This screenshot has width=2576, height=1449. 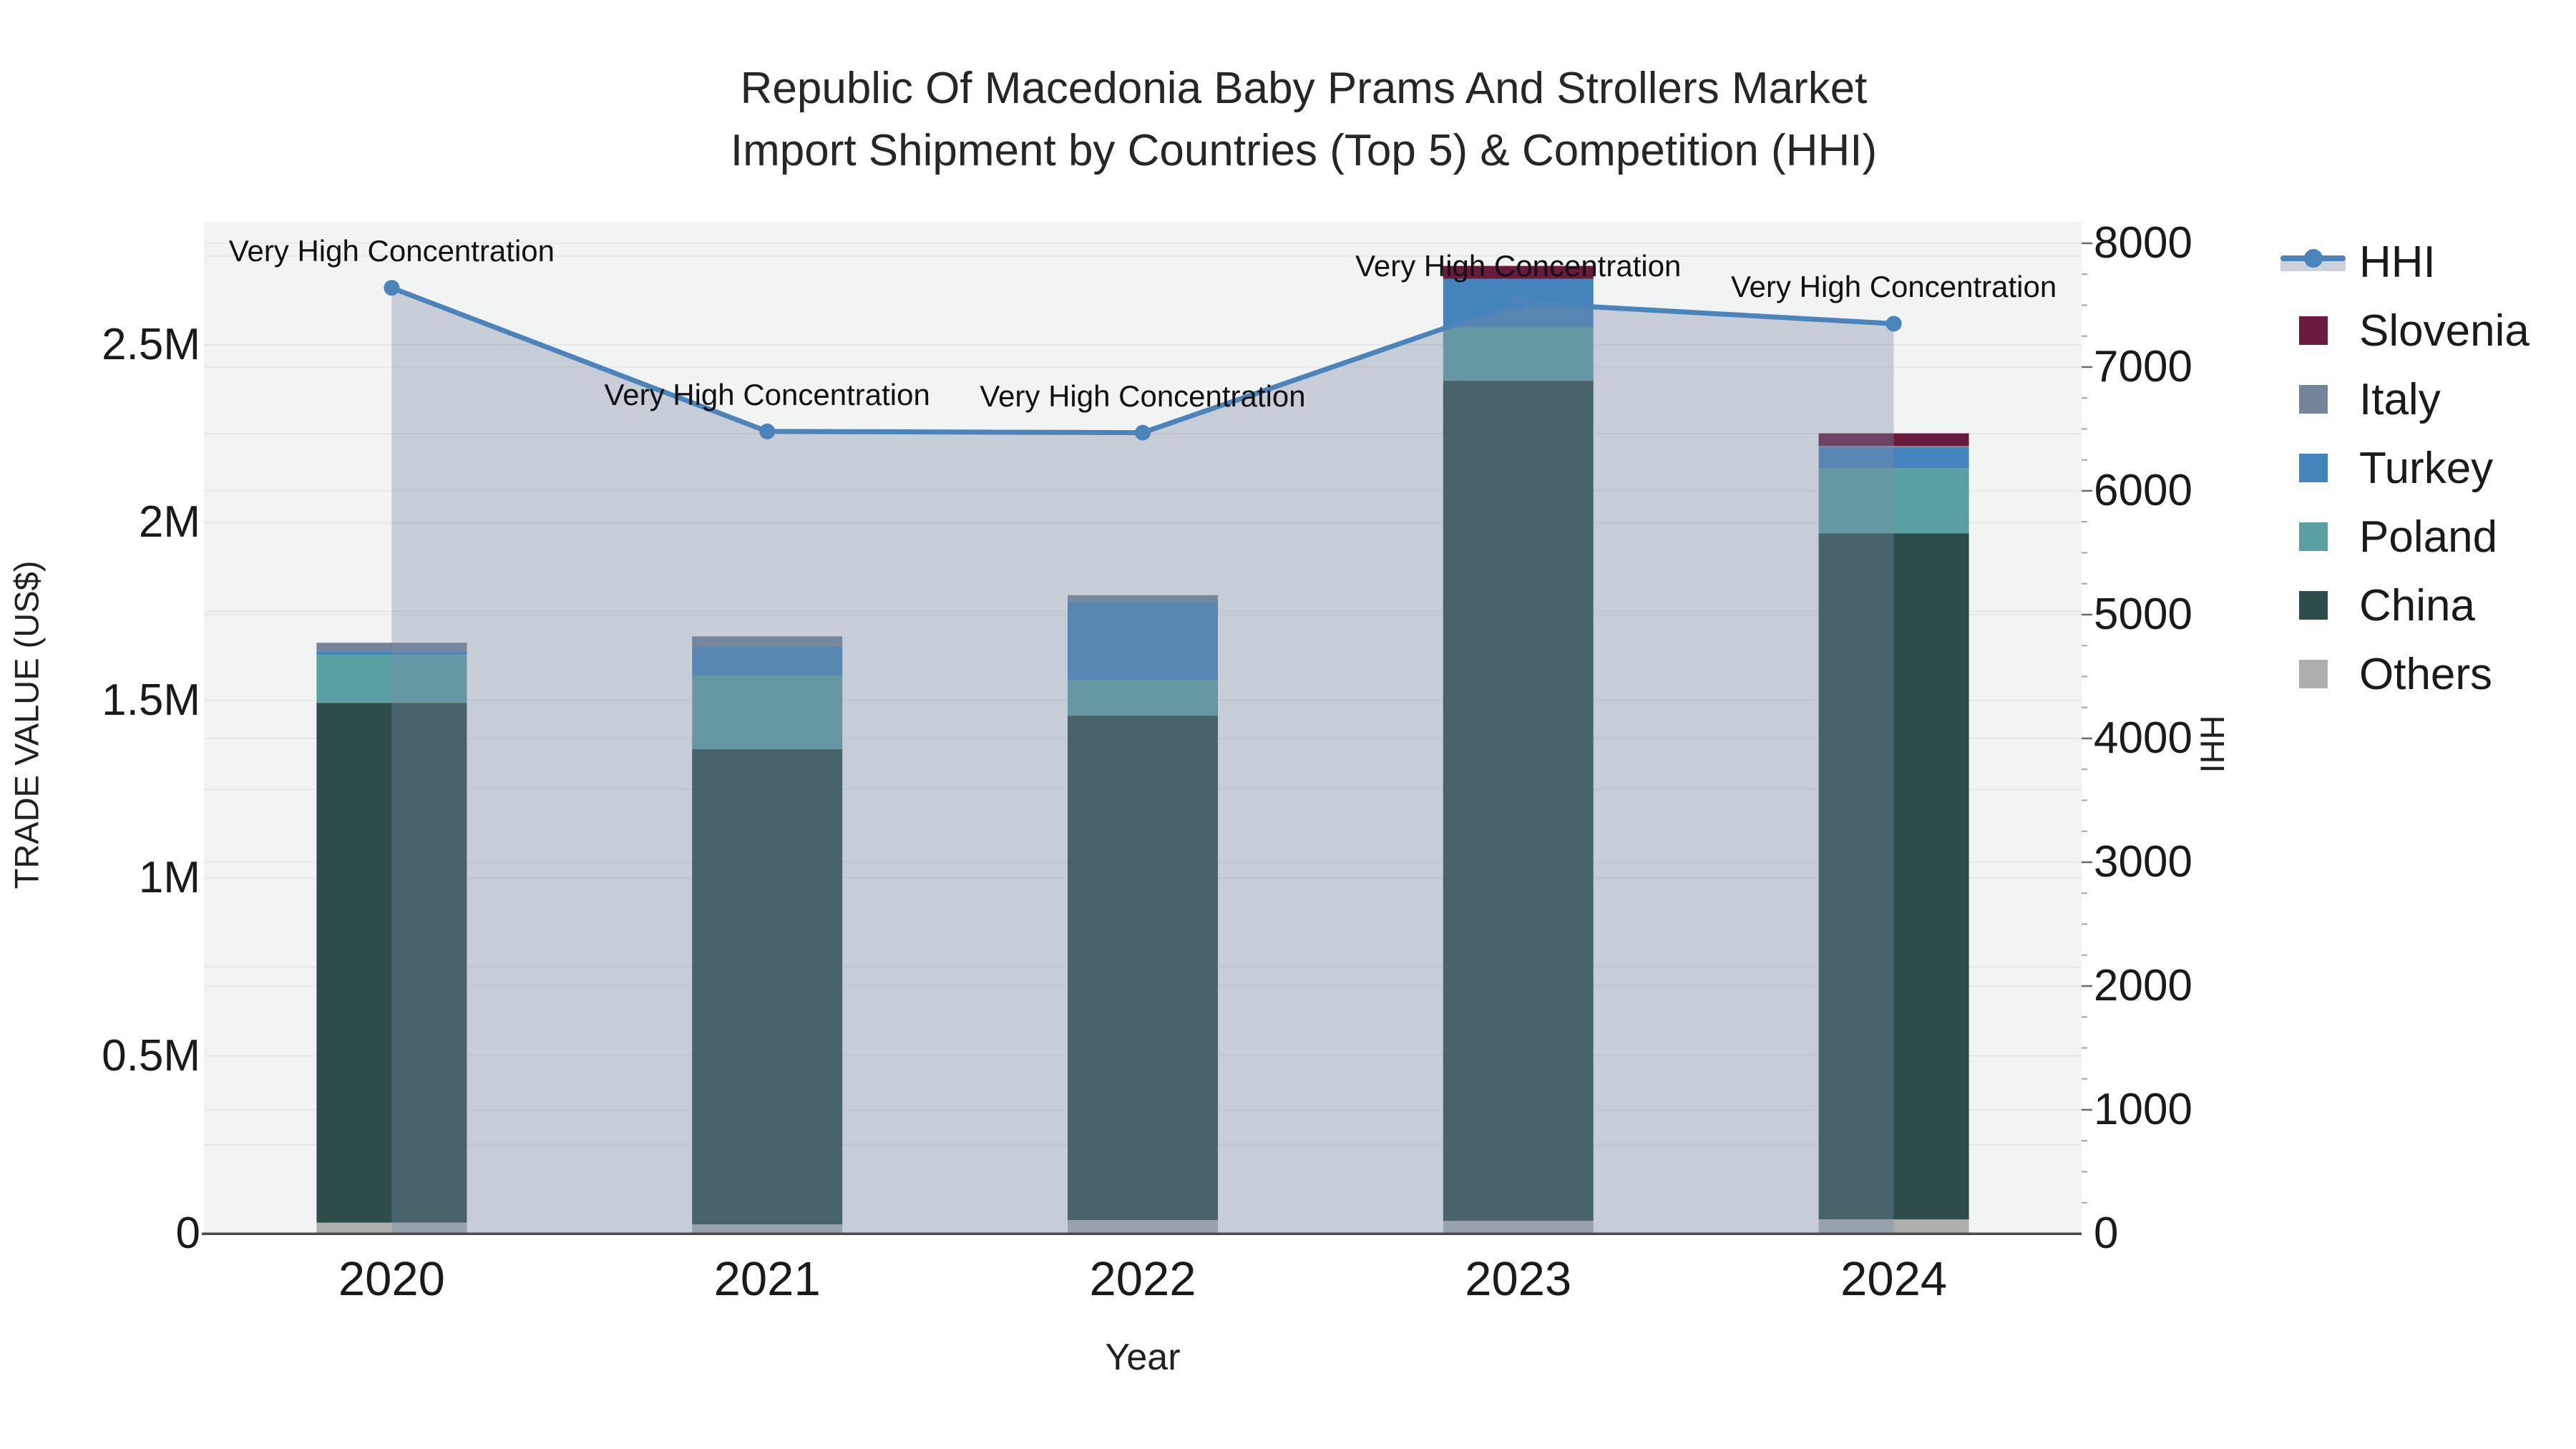 I want to click on legend-item-slovenia: Slovenia, so click(x=2404, y=330).